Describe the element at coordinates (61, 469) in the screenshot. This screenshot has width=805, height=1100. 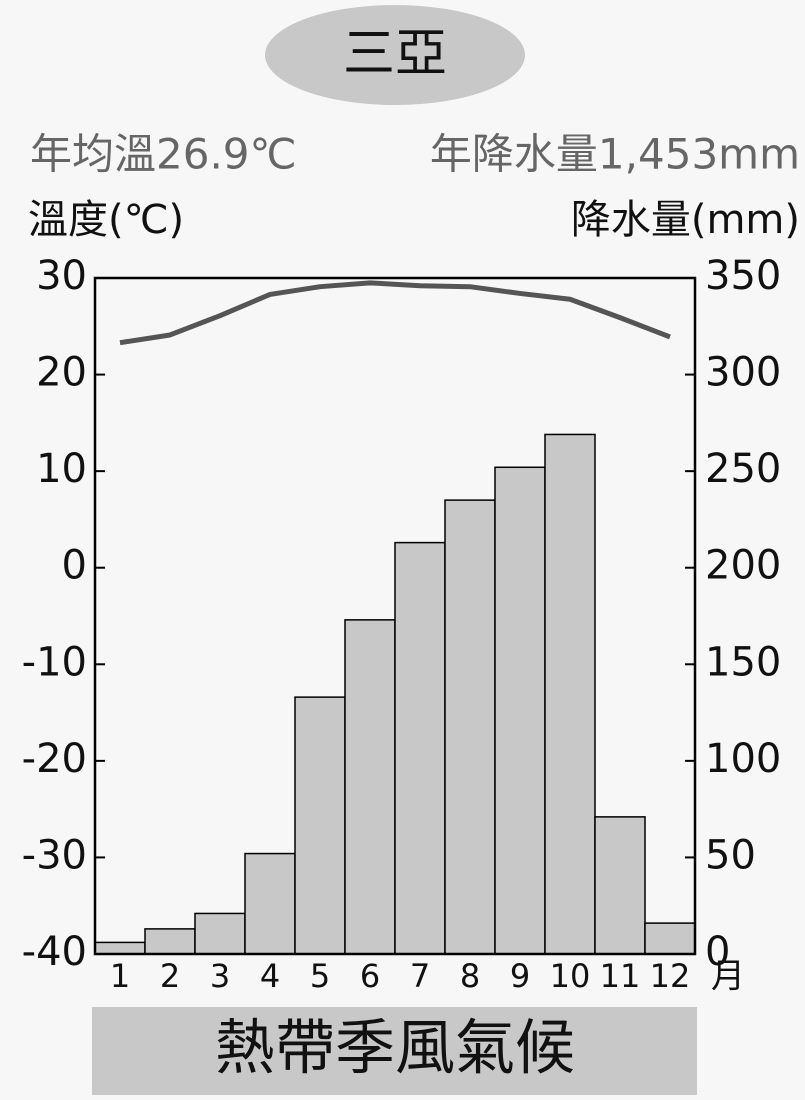
I see `y-tick-label: 10` at that location.